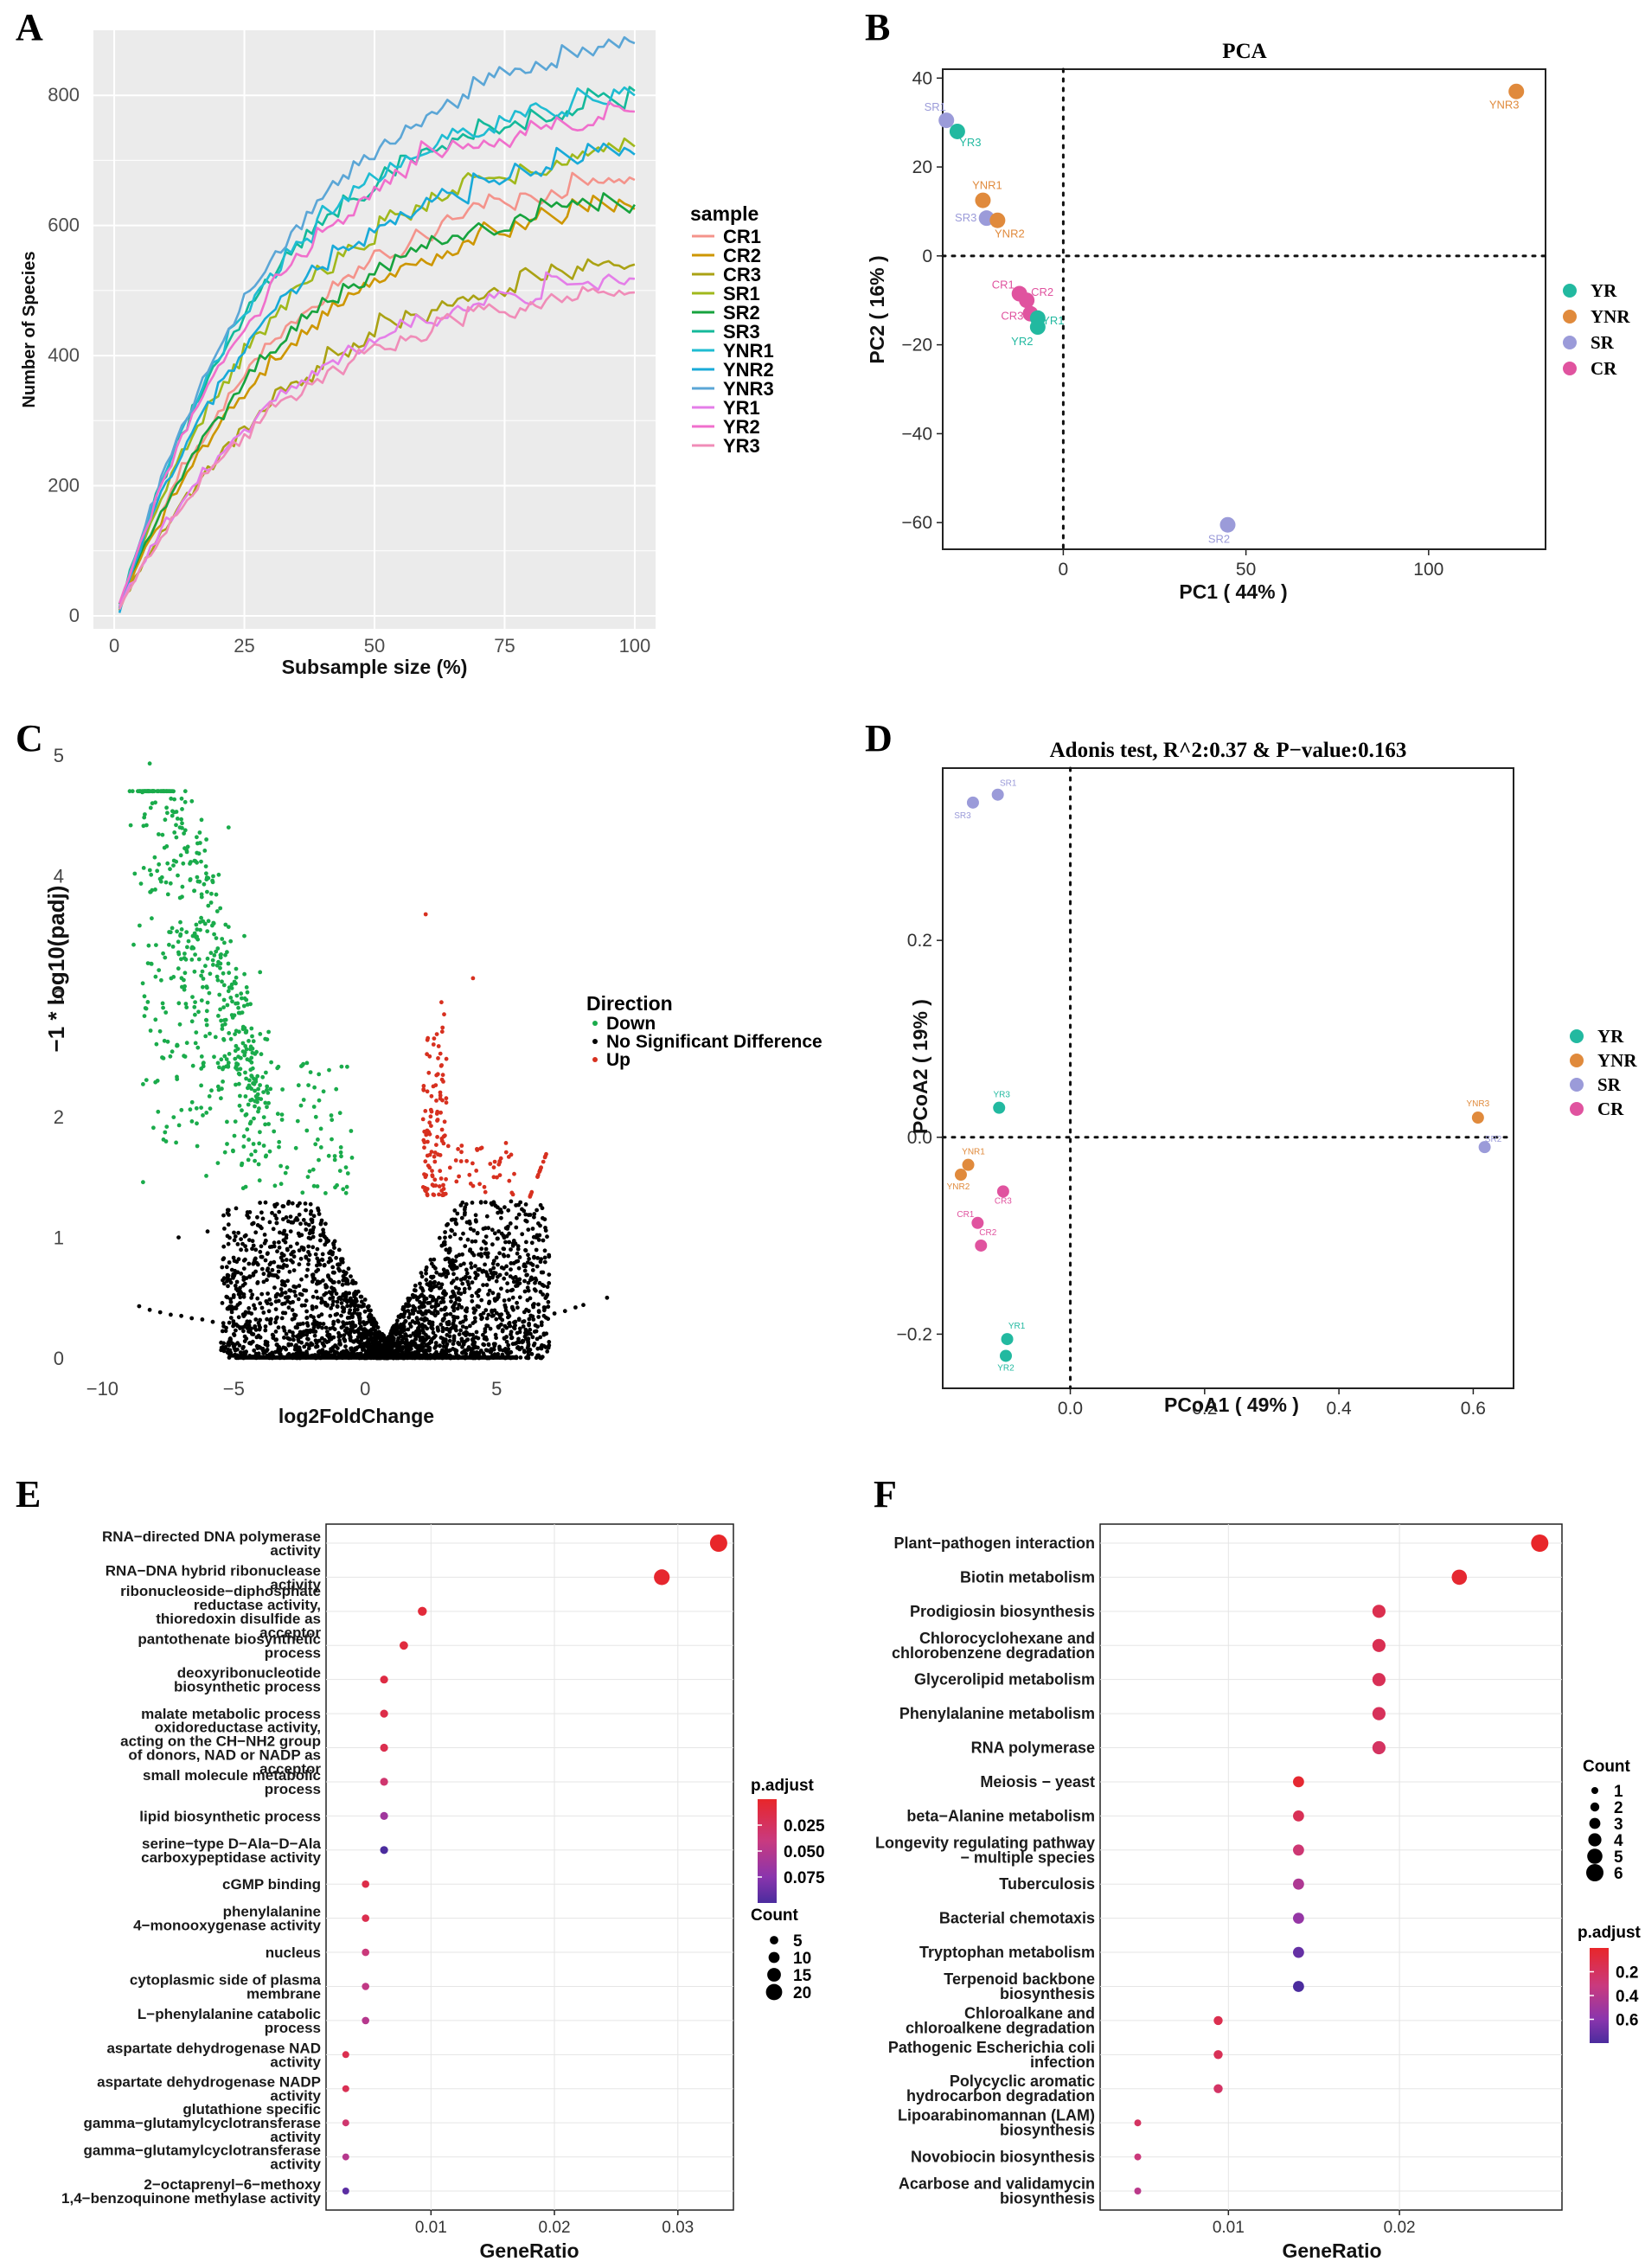  I want to click on term-label-line: activity, so click(295, 2164).